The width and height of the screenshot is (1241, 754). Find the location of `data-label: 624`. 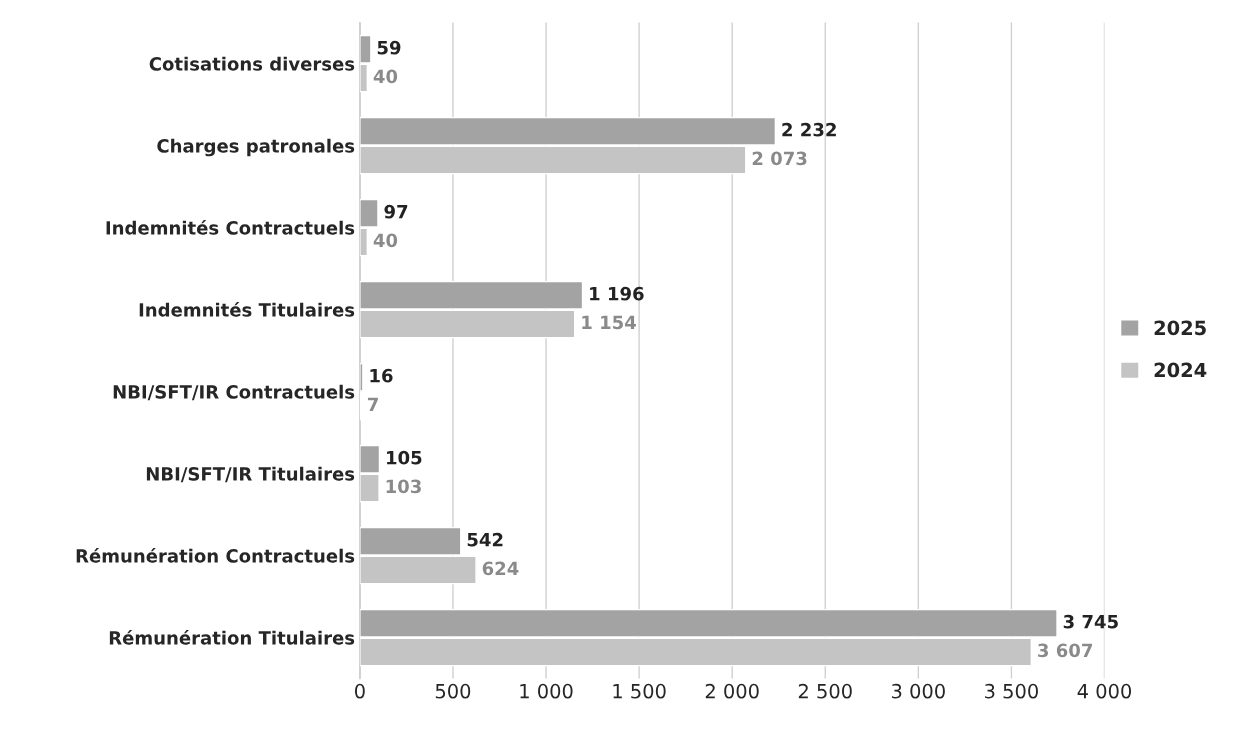

data-label: 624 is located at coordinates (500, 568).